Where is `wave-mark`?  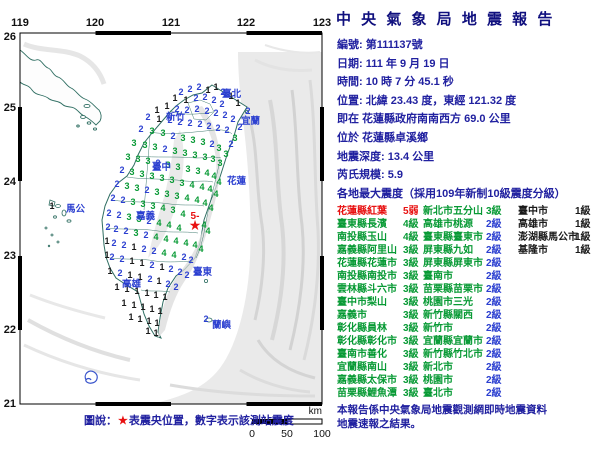
wave-mark is located at coordinates (91, 377).